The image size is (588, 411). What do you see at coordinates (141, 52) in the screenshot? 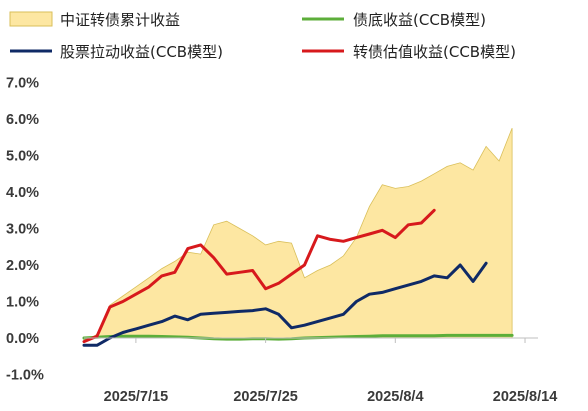
I see `legend-label-equity-pull: 股票拉动收益(CCB模型)` at bounding box center [141, 52].